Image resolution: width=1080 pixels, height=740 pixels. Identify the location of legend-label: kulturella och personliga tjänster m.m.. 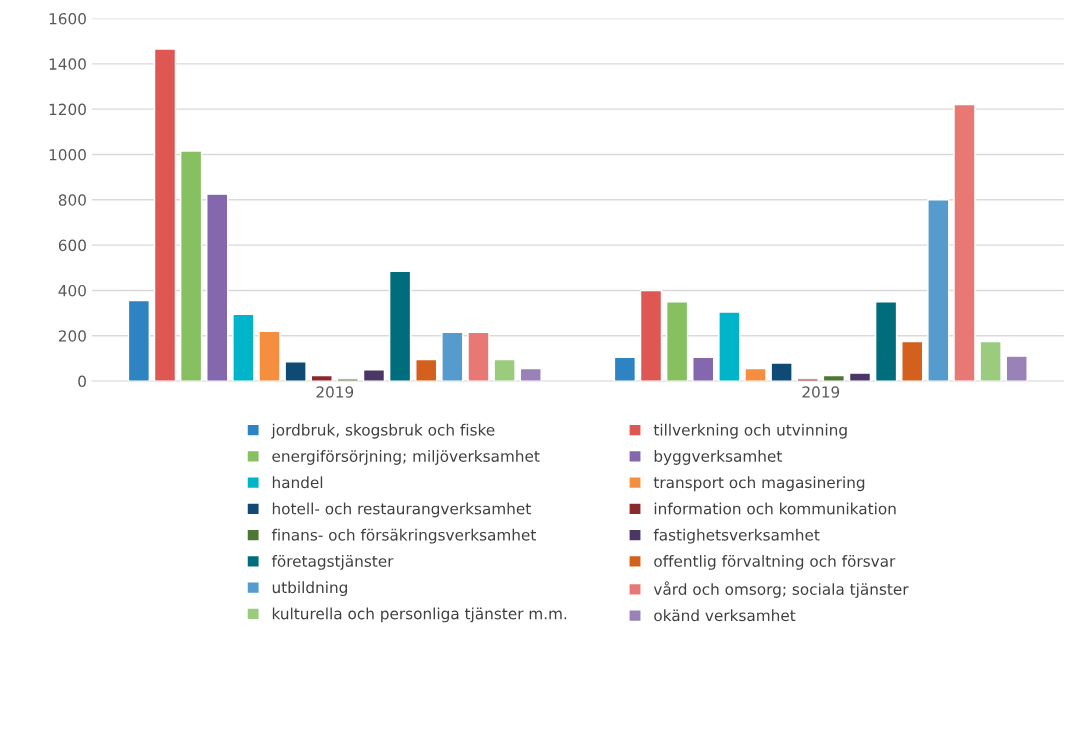
(419, 615).